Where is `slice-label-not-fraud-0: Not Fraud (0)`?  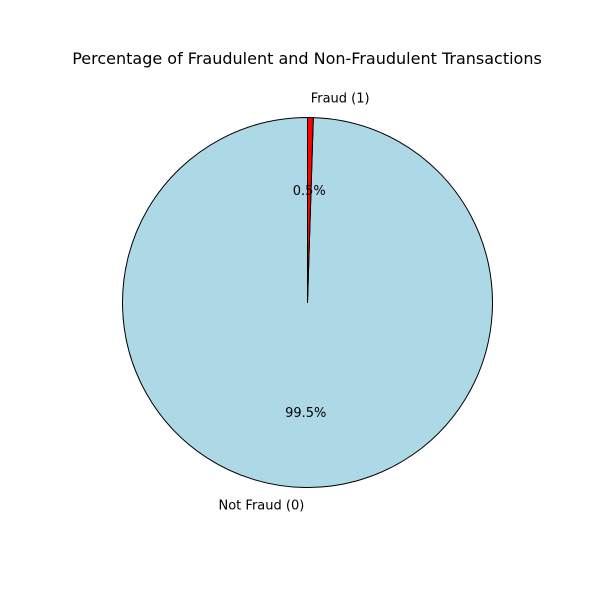
slice-label-not-fraud-0: Not Fraud (0) is located at coordinates (262, 505).